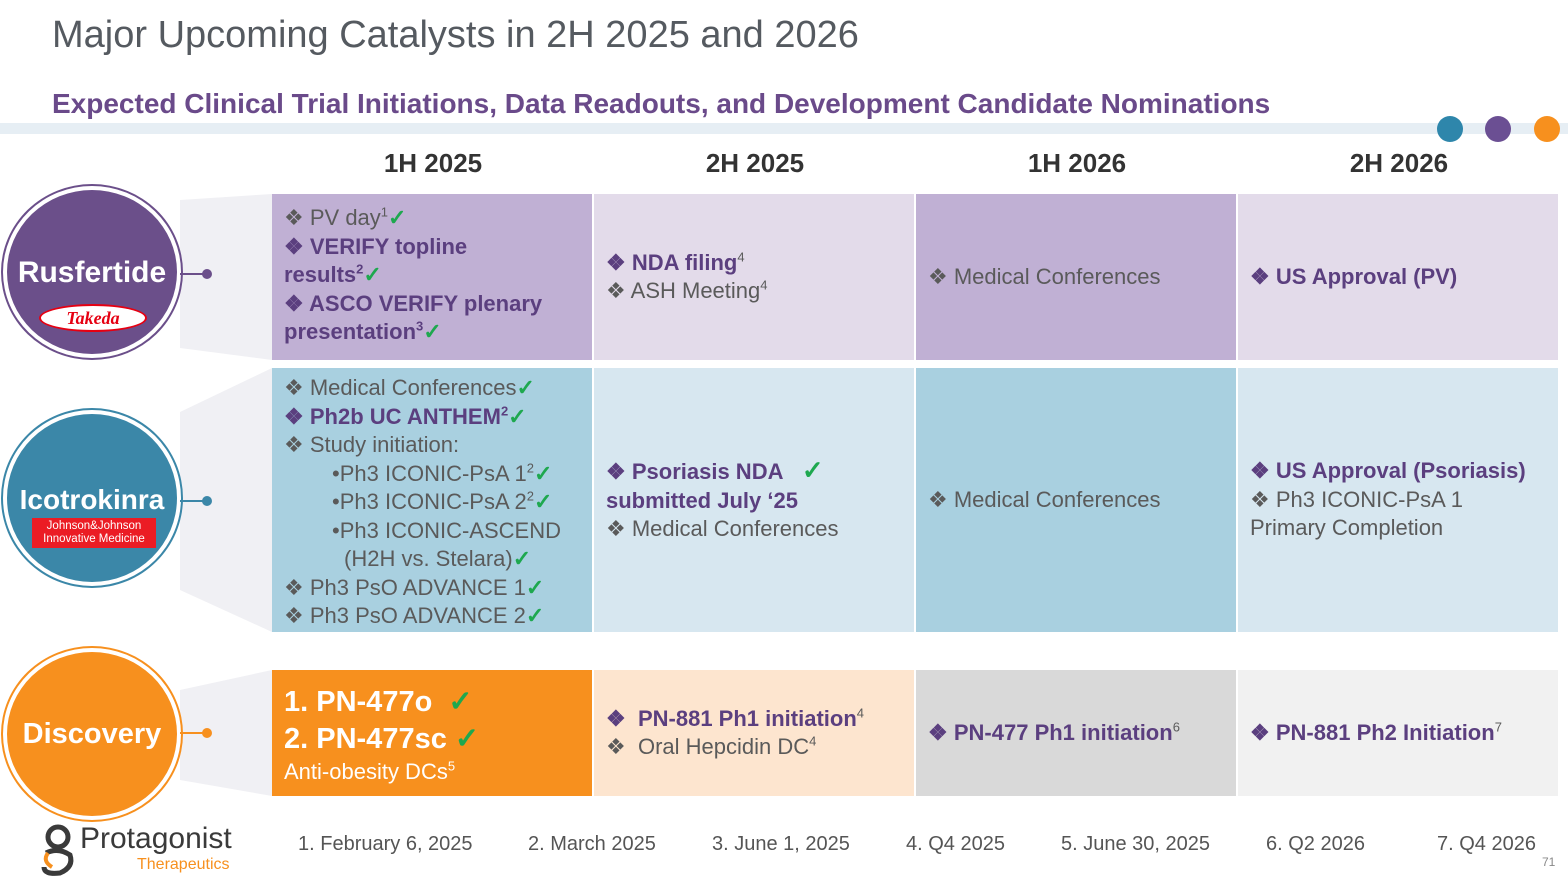 The image size is (1568, 885). I want to click on column-header-1h-2026: 1H 2026, so click(1077, 163).